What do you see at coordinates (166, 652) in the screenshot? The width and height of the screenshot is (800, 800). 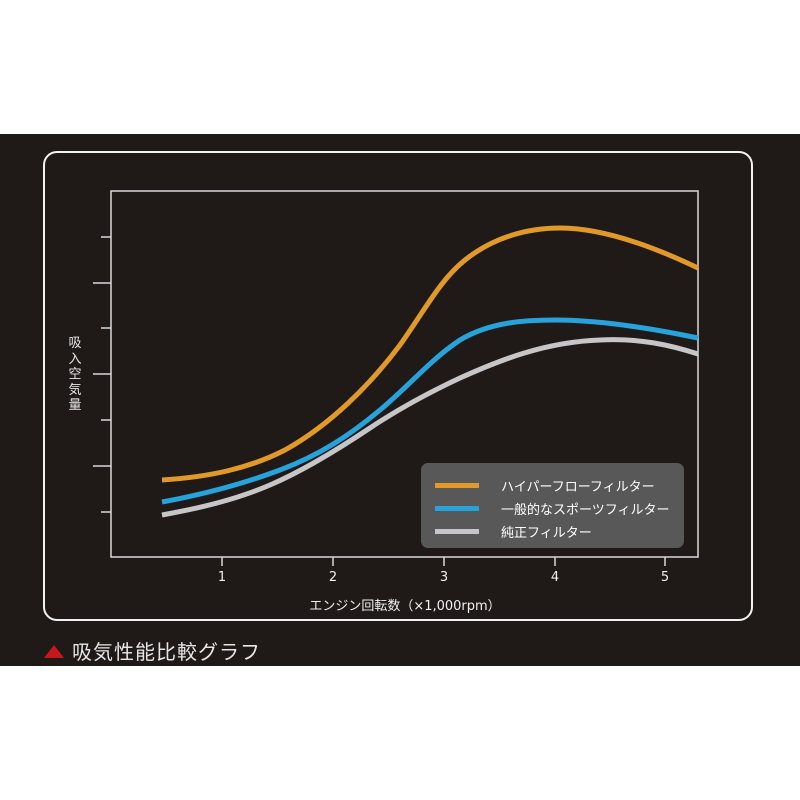 I see `caption-title: 吸気性能比較グラフ` at bounding box center [166, 652].